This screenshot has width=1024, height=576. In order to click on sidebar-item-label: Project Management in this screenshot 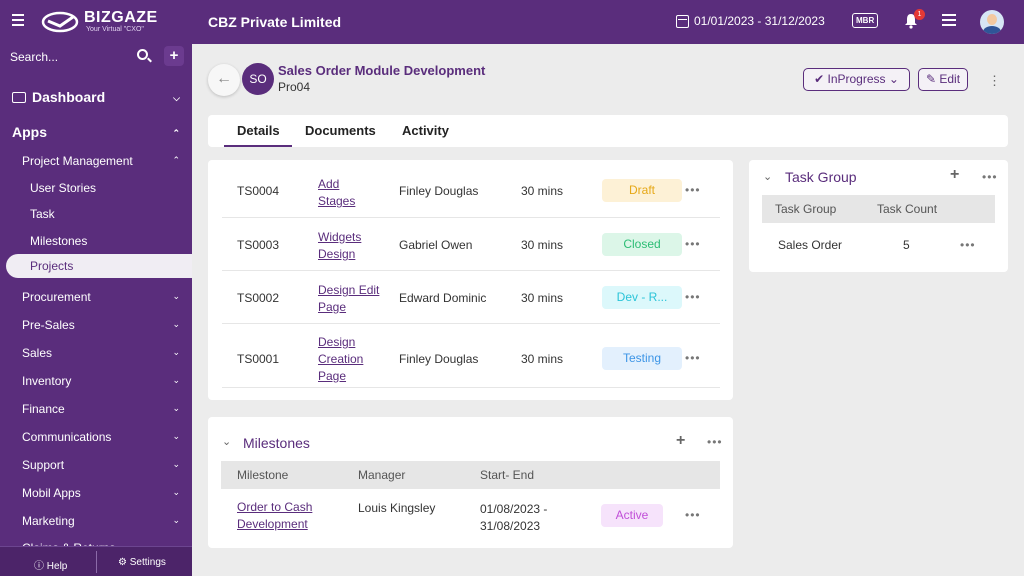, I will do `click(77, 161)`.